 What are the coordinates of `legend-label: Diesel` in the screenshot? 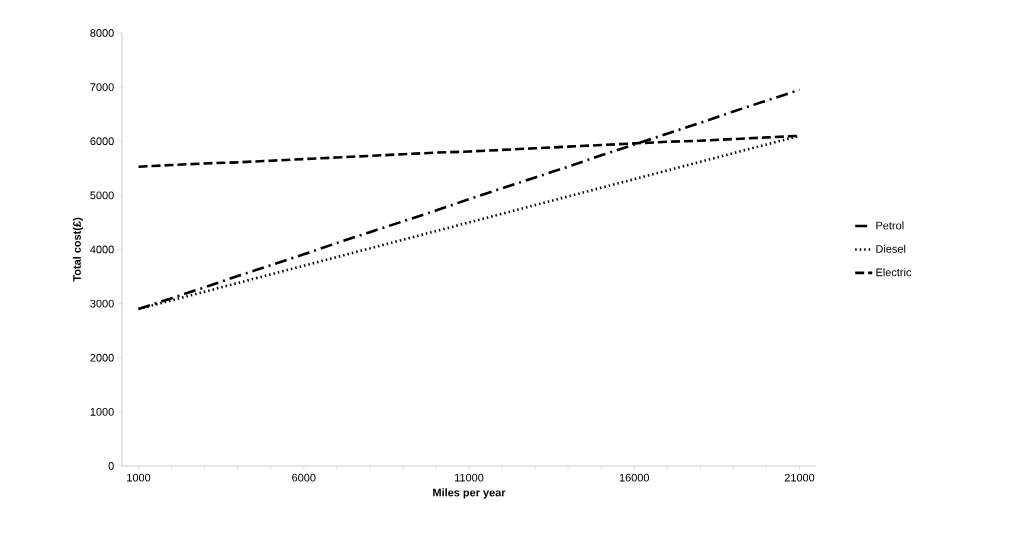 It's located at (891, 248).